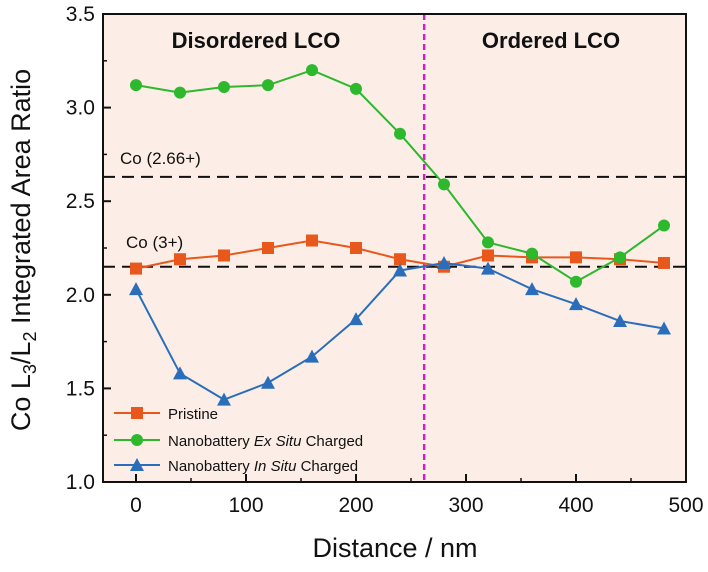 The height and width of the screenshot is (572, 708). Describe the element at coordinates (465, 505) in the screenshot. I see `x-tick-label-3: 300` at that location.